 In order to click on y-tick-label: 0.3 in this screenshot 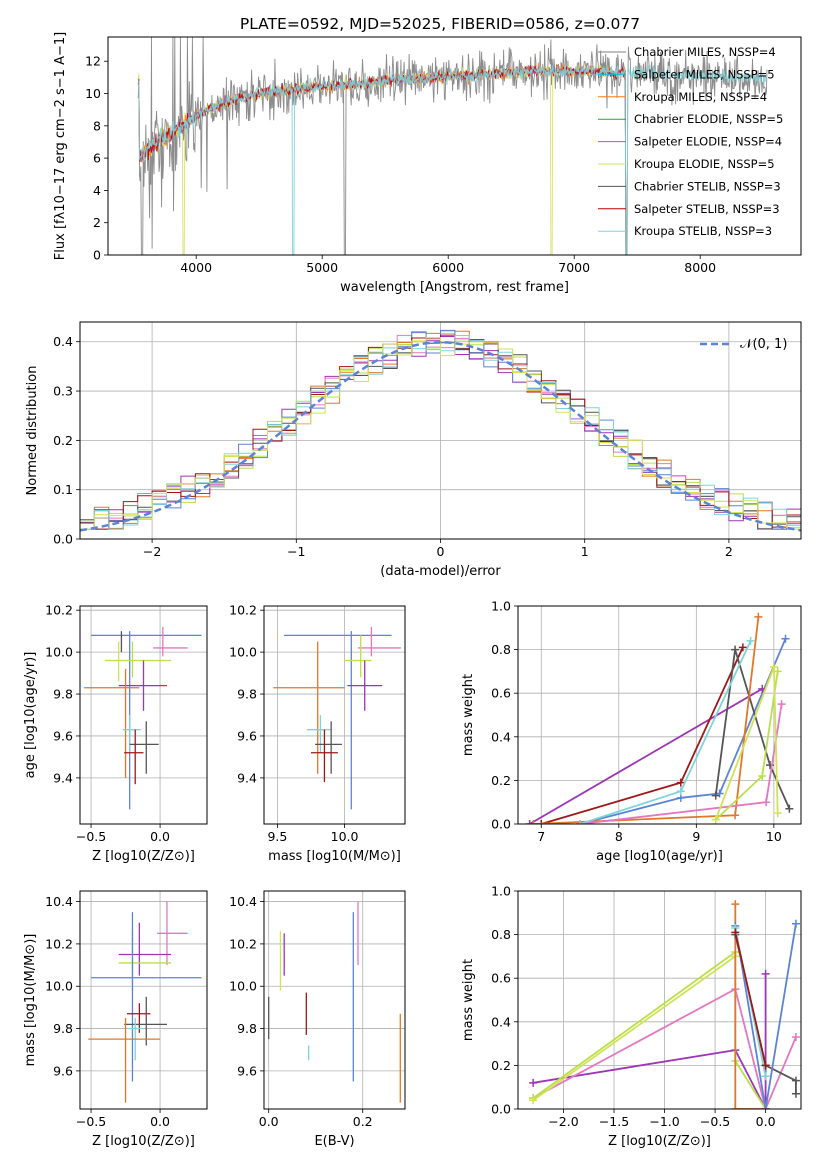, I will do `click(63, 391)`.